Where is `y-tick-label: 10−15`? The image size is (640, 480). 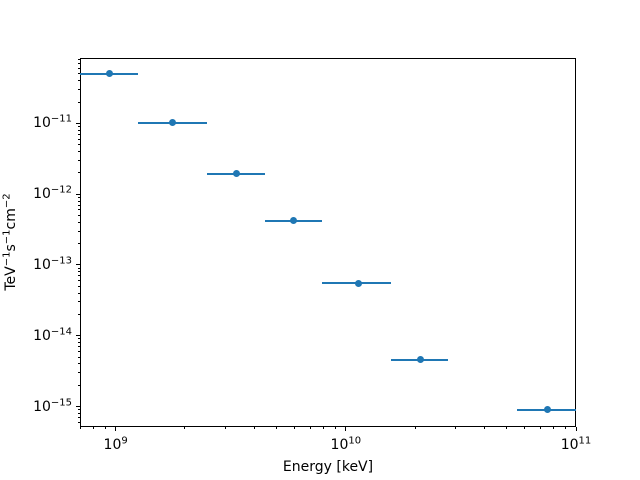
y-tick-label: 10−15 is located at coordinates (52, 405).